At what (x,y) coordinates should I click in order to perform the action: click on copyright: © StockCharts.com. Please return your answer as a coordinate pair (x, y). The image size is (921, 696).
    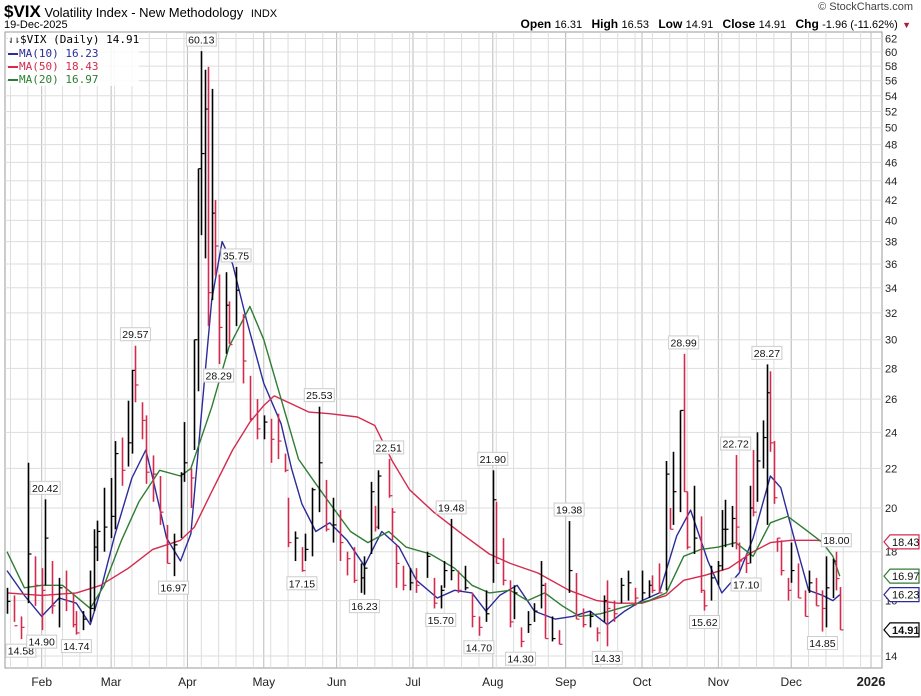
    Looking at the image, I should click on (865, 7).